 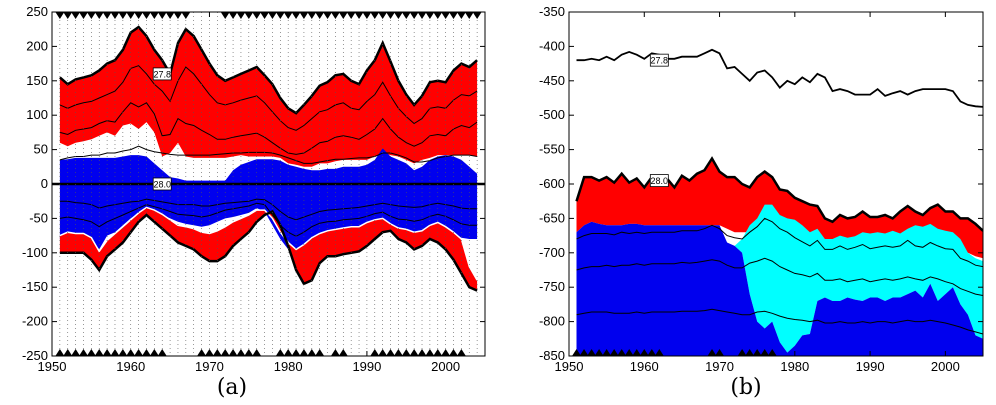 I want to click on panel-b-isopycnal-label-text: 28.0, so click(x=660, y=181).